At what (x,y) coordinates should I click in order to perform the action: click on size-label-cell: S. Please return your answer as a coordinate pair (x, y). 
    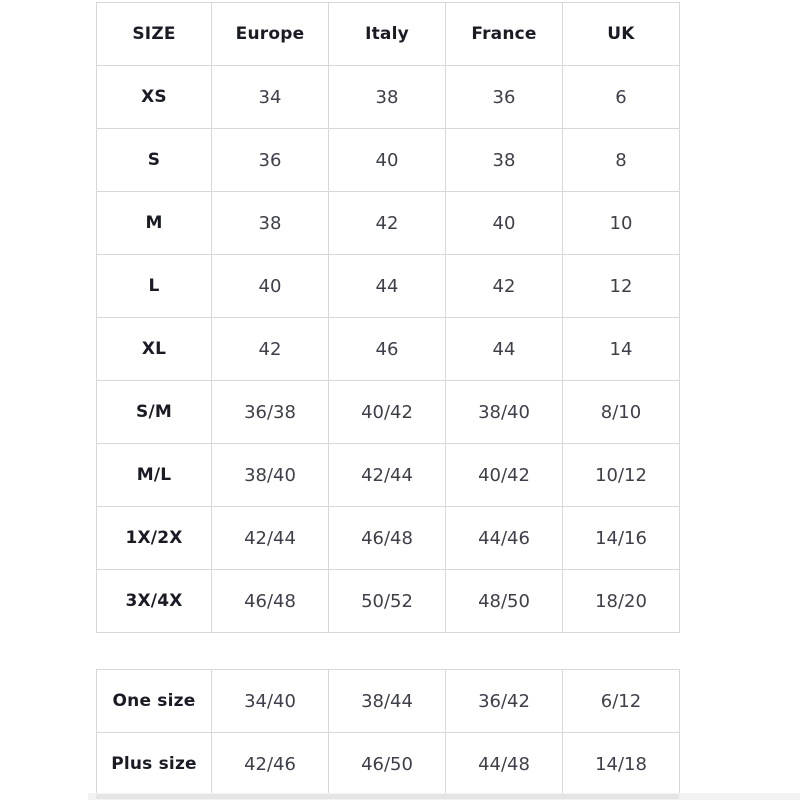
    Looking at the image, I should click on (154, 160).